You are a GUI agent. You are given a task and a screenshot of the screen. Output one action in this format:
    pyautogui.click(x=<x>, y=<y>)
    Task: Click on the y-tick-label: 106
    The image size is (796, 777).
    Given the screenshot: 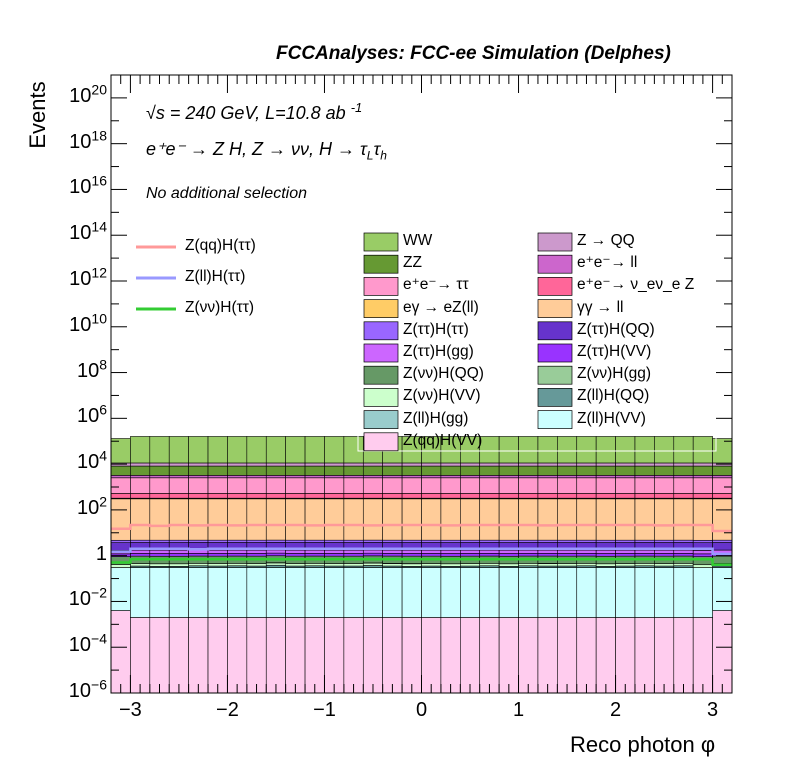 What is the action you would take?
    pyautogui.click(x=92, y=416)
    